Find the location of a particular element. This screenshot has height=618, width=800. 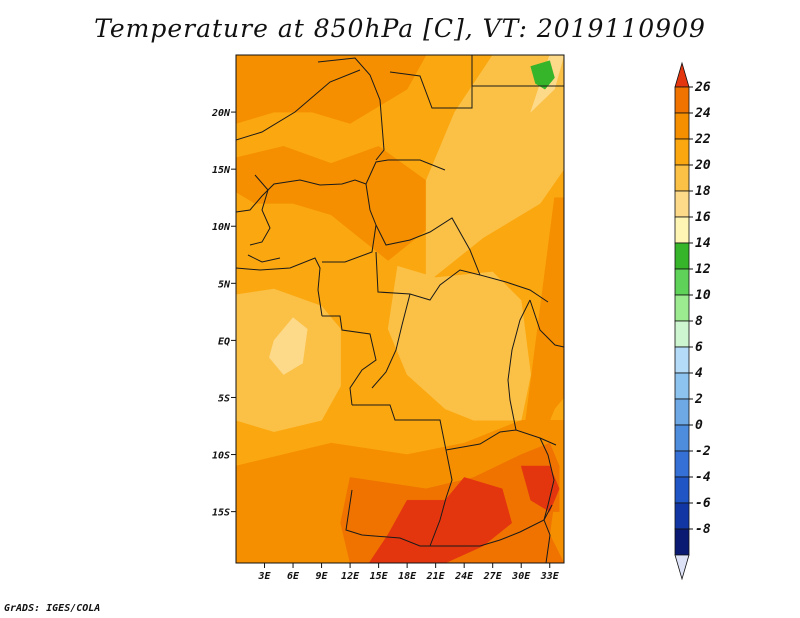

x-tick-label: 9E is located at coordinates (322, 576).